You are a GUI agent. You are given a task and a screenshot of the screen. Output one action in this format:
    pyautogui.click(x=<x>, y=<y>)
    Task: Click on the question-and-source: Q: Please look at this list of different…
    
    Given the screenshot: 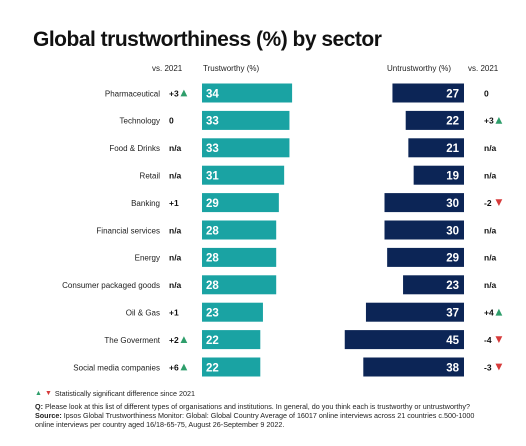 What is the action you would take?
    pyautogui.click(x=255, y=415)
    